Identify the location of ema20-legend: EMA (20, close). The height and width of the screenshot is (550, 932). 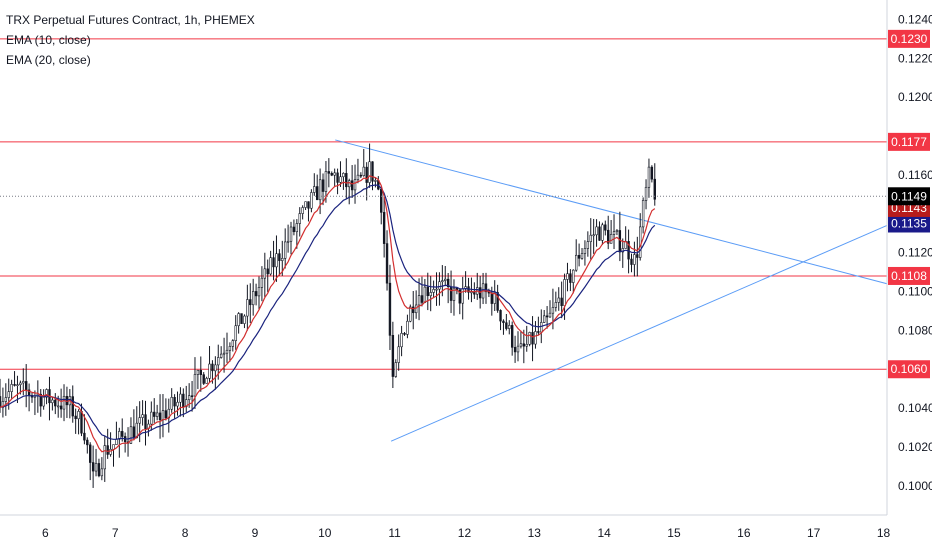
(48, 60).